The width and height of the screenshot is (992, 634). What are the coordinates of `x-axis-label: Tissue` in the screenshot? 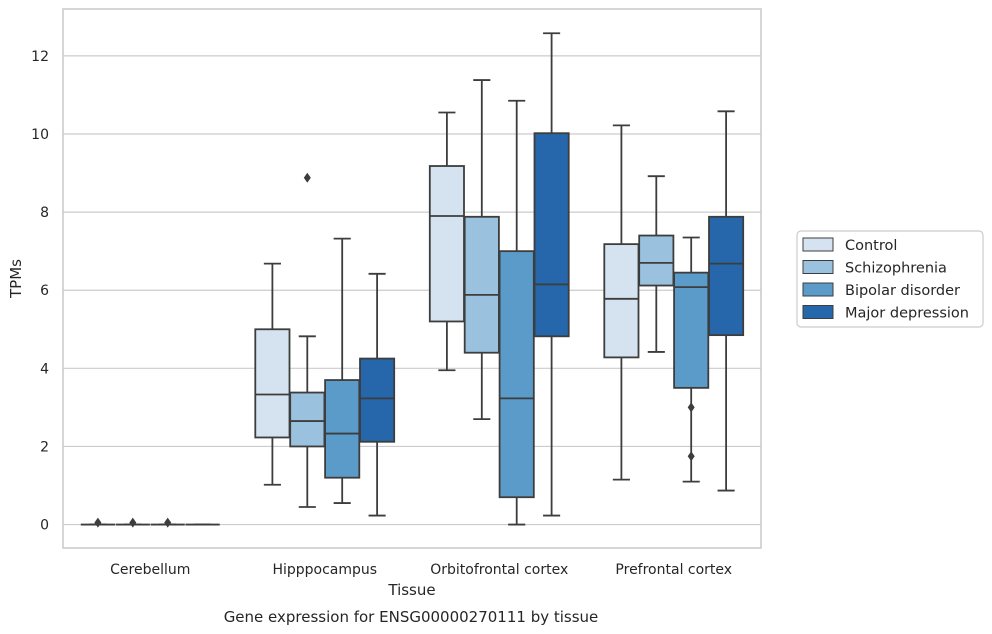 It's located at (411, 590).